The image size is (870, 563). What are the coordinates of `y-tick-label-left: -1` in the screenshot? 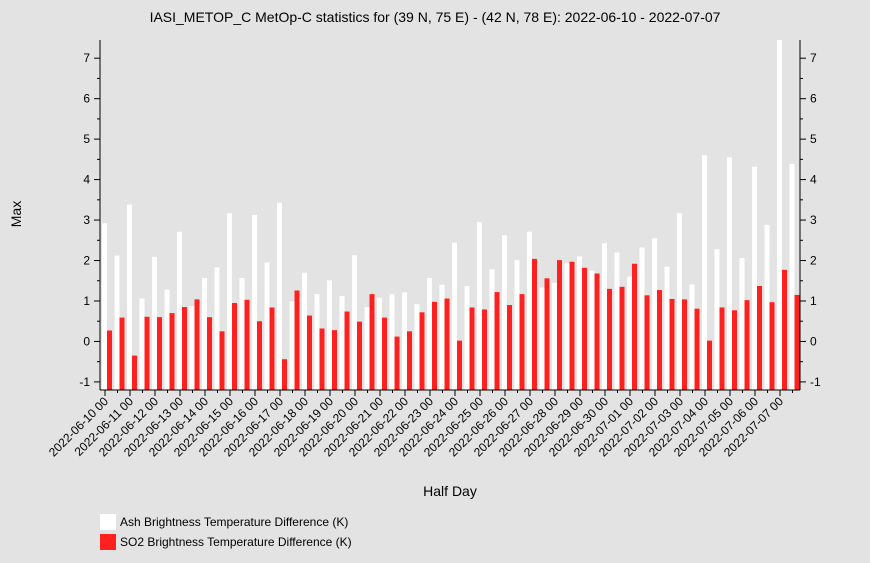 It's located at (84, 382).